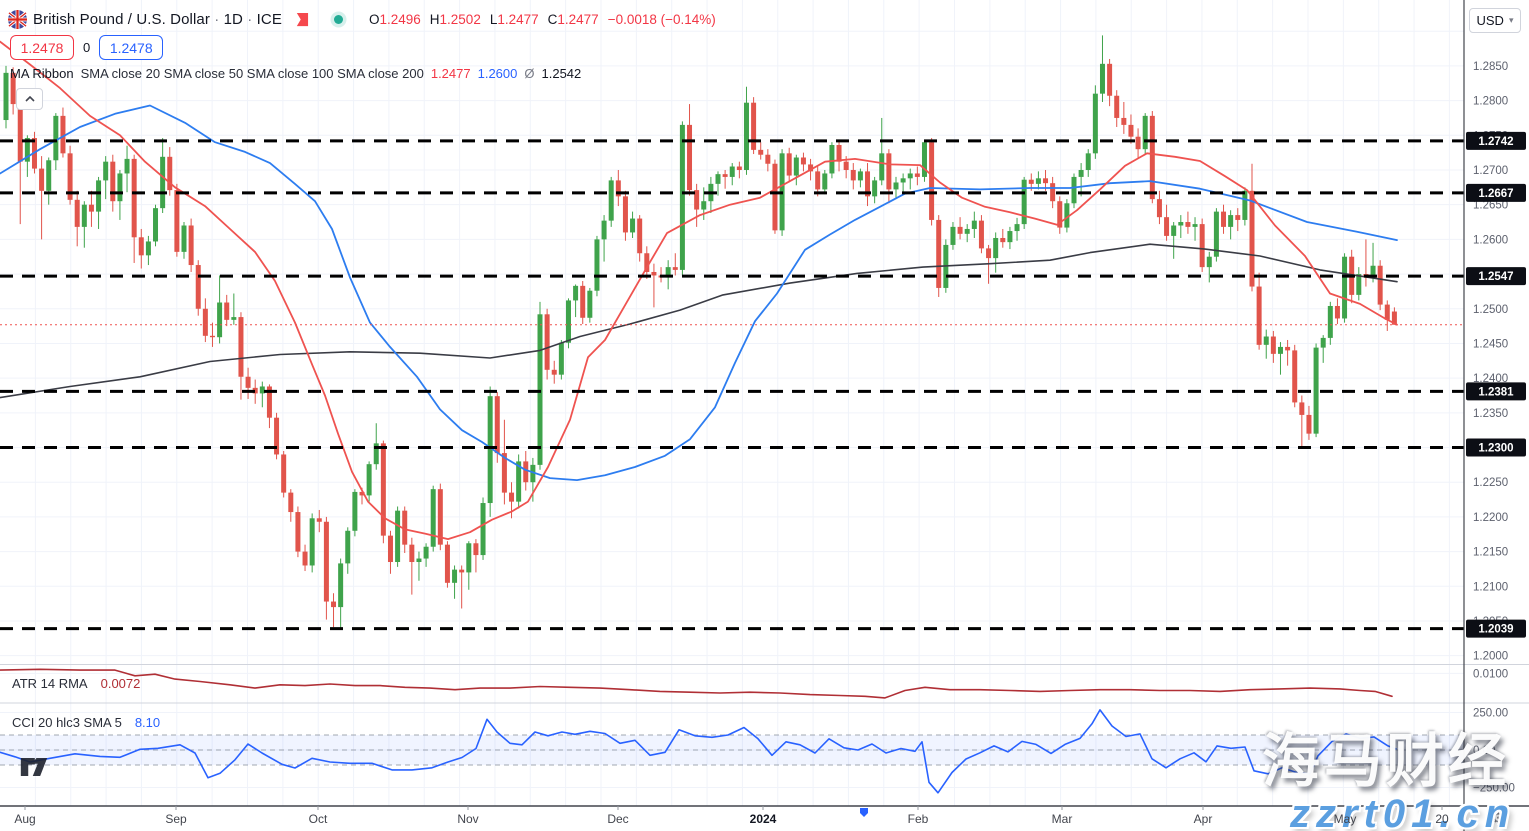 This screenshot has width=1529, height=831. I want to click on chevron-down-icon: ▾, so click(1511, 20).